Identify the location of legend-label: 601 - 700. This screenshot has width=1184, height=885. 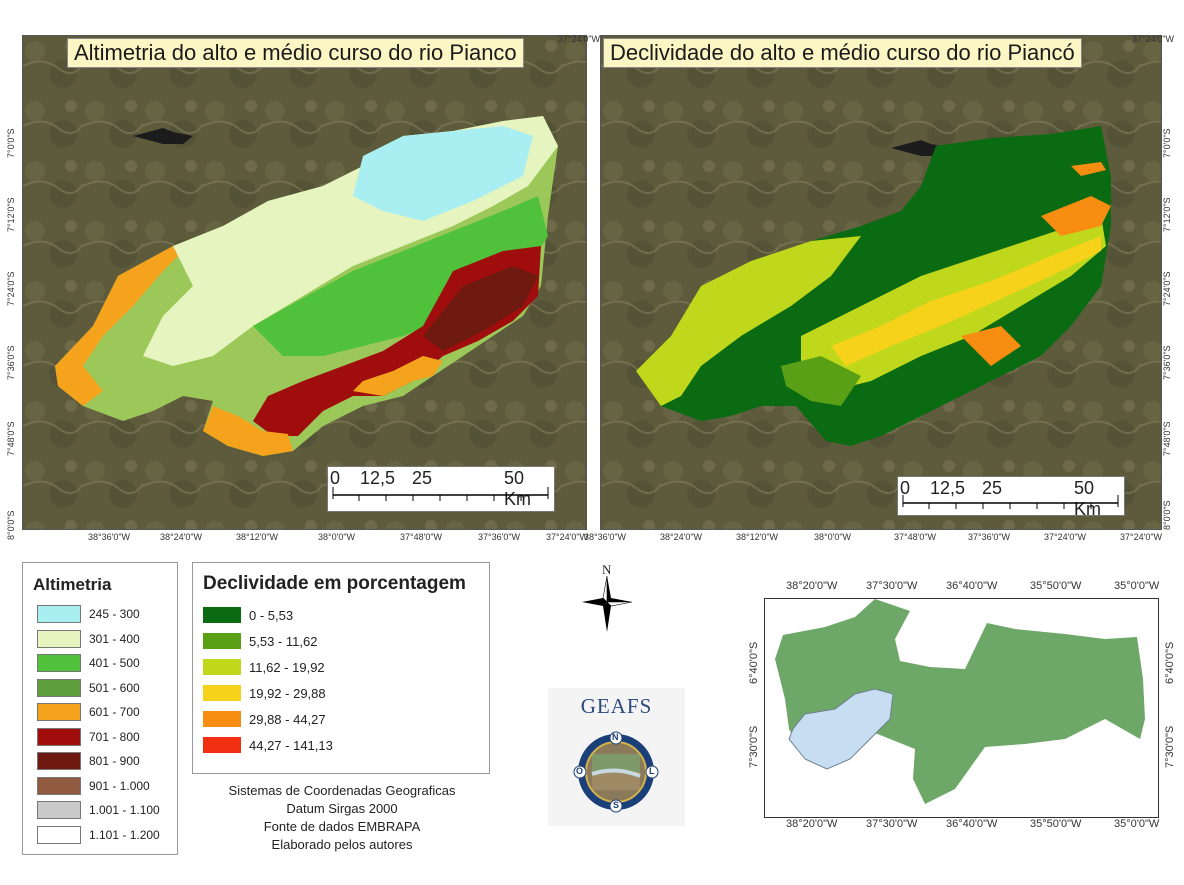
(114, 712).